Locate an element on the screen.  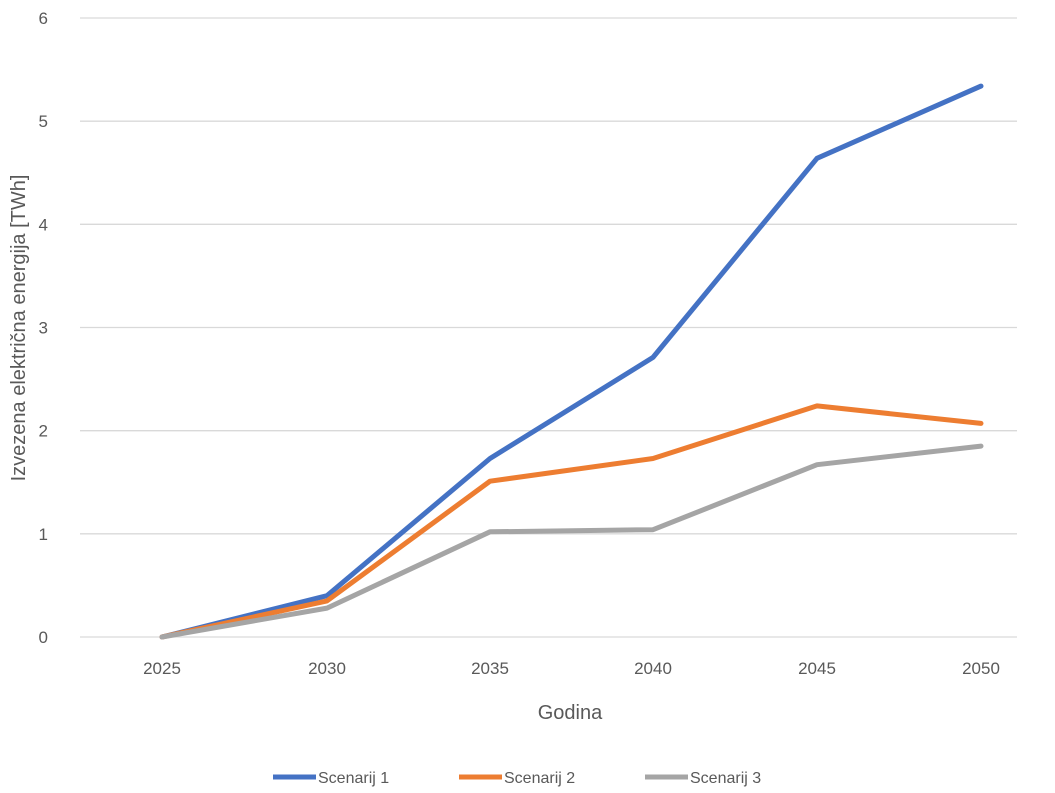
x-tick-label: 2030 is located at coordinates (327, 668).